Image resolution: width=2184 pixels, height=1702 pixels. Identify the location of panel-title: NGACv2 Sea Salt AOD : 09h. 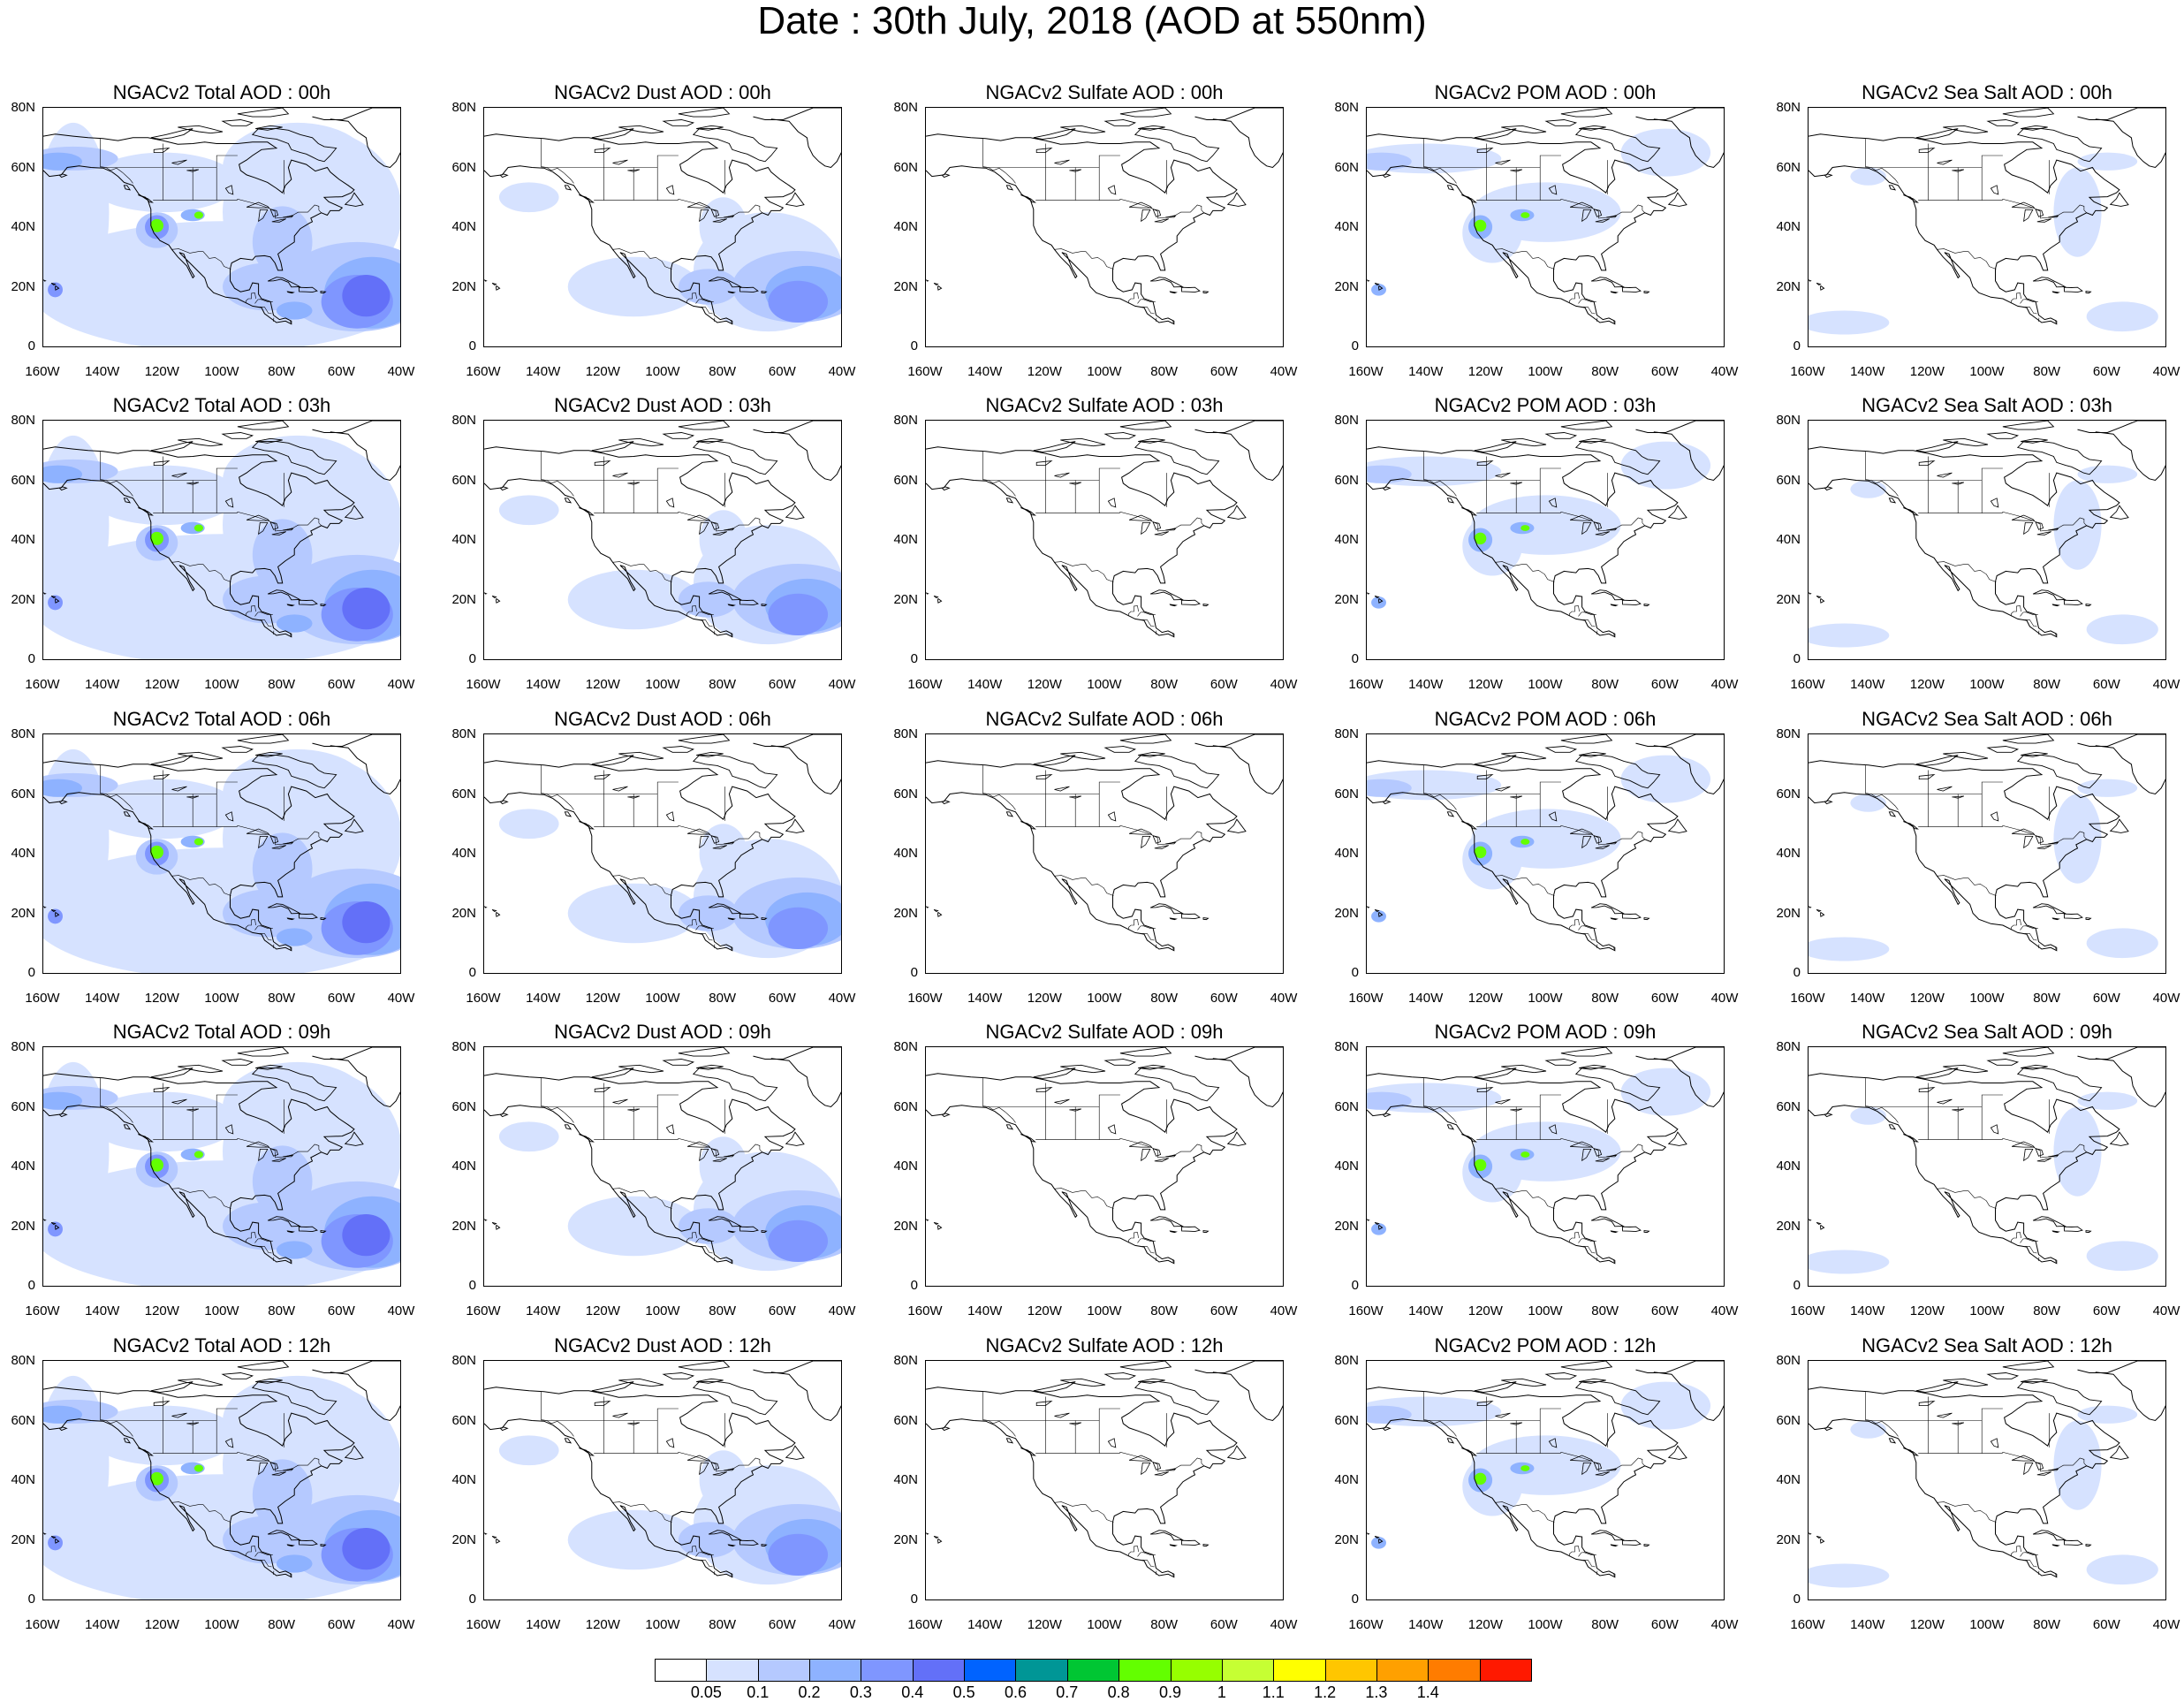
(1987, 1032).